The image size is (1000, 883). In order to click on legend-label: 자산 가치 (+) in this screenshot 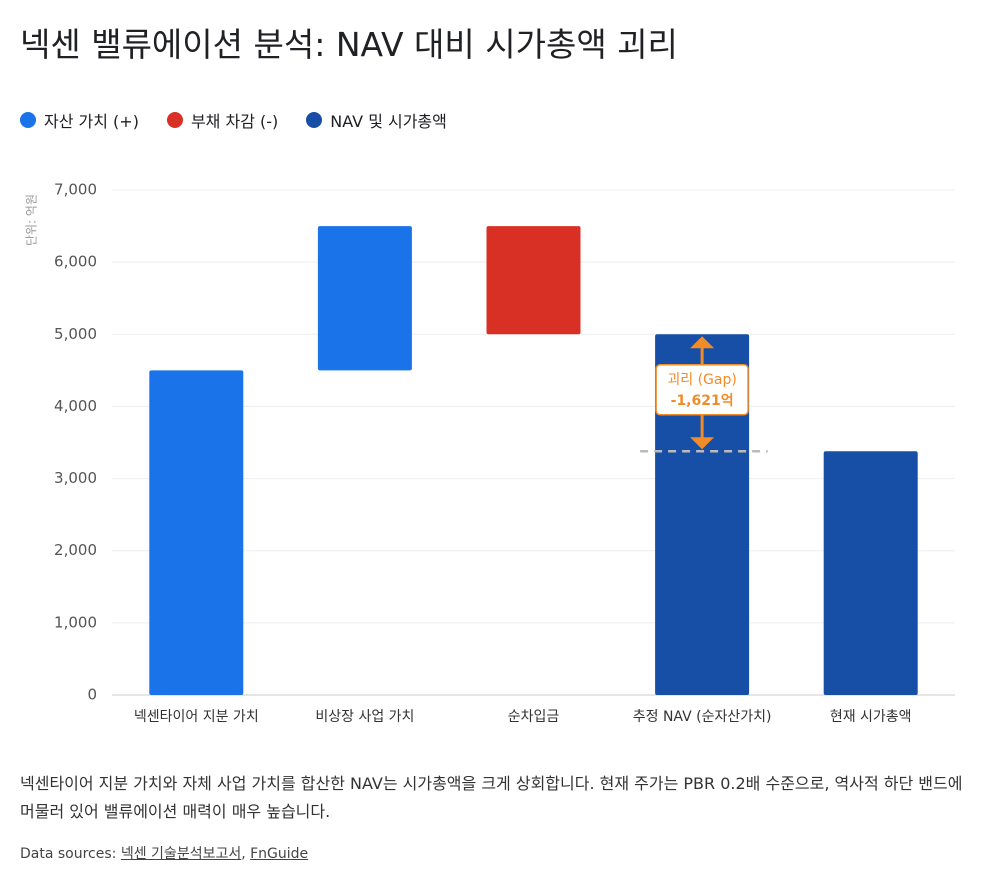, I will do `click(91, 121)`.